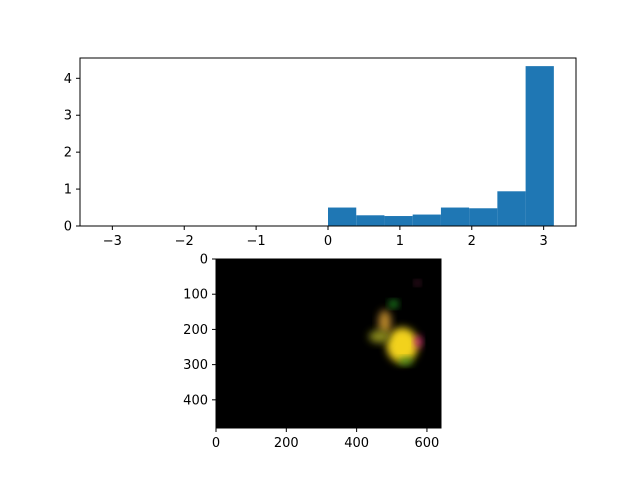  I want to click on x-tick-label: 200, so click(286, 443).